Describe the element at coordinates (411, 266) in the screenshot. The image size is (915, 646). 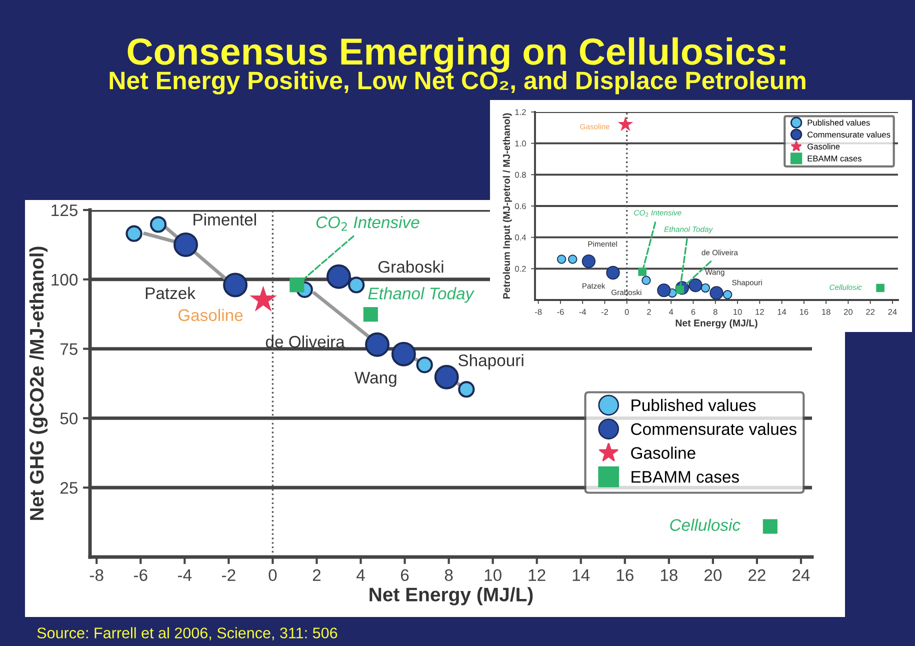
I see `annotation: Graboski` at that location.